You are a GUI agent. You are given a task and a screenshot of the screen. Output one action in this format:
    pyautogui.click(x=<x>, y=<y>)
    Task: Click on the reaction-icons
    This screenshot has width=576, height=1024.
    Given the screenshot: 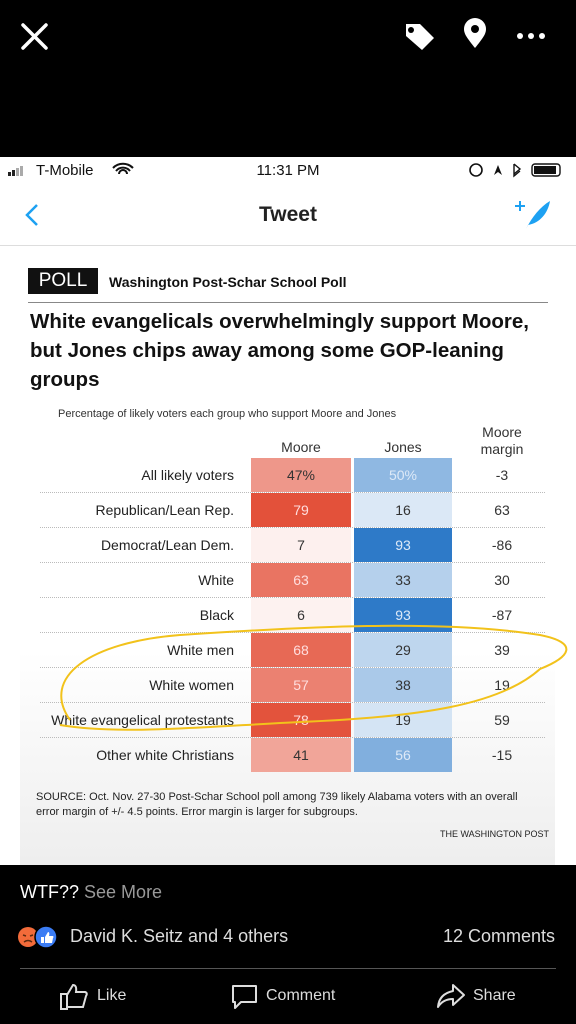 What is the action you would take?
    pyautogui.click(x=38, y=937)
    